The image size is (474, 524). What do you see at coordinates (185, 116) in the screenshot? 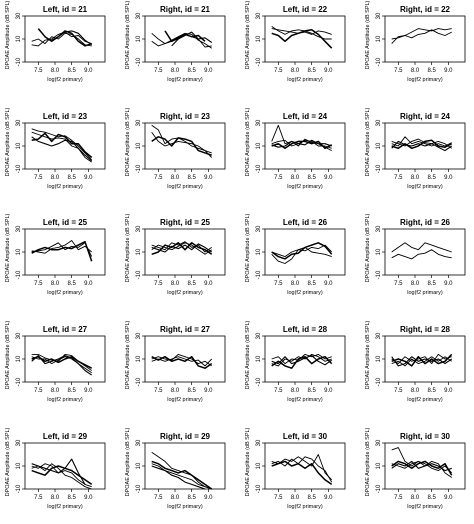
I see `panel-title: Right, id = 23` at bounding box center [185, 116].